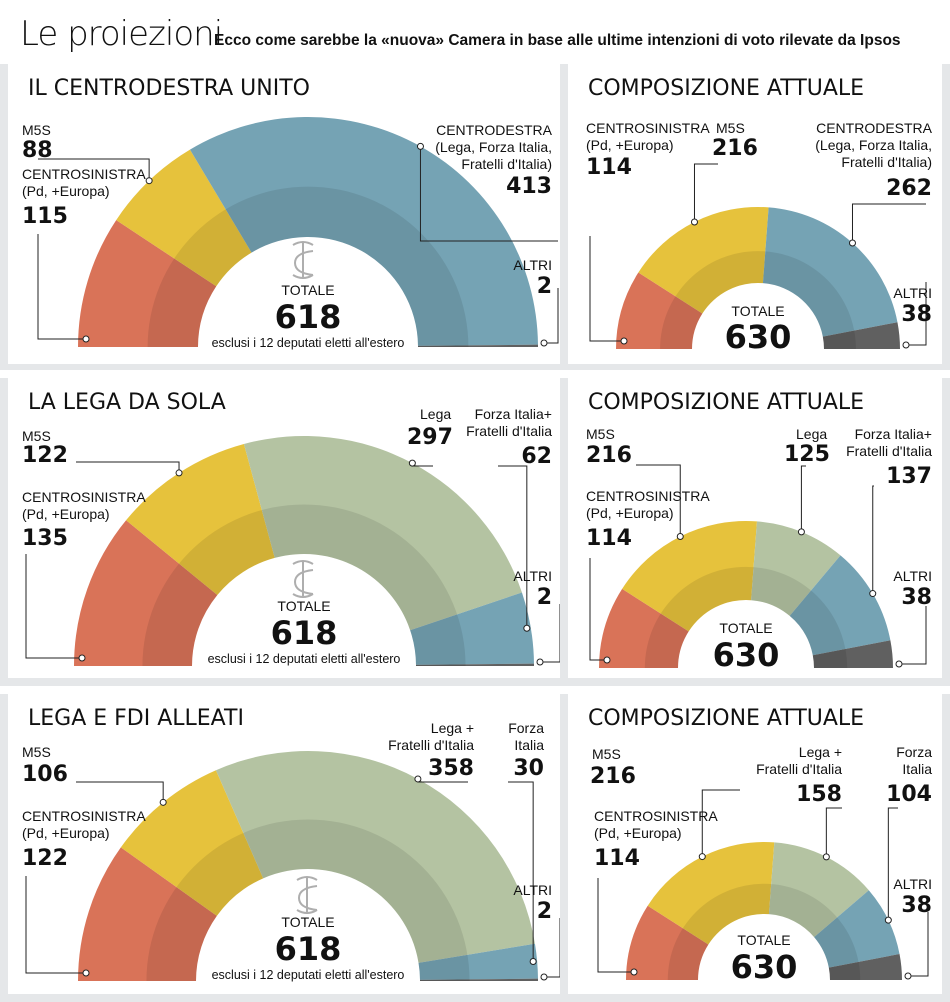 This screenshot has width=950, height=1002. What do you see at coordinates (526, 728) in the screenshot?
I see `label-forza-italia: Forza` at bounding box center [526, 728].